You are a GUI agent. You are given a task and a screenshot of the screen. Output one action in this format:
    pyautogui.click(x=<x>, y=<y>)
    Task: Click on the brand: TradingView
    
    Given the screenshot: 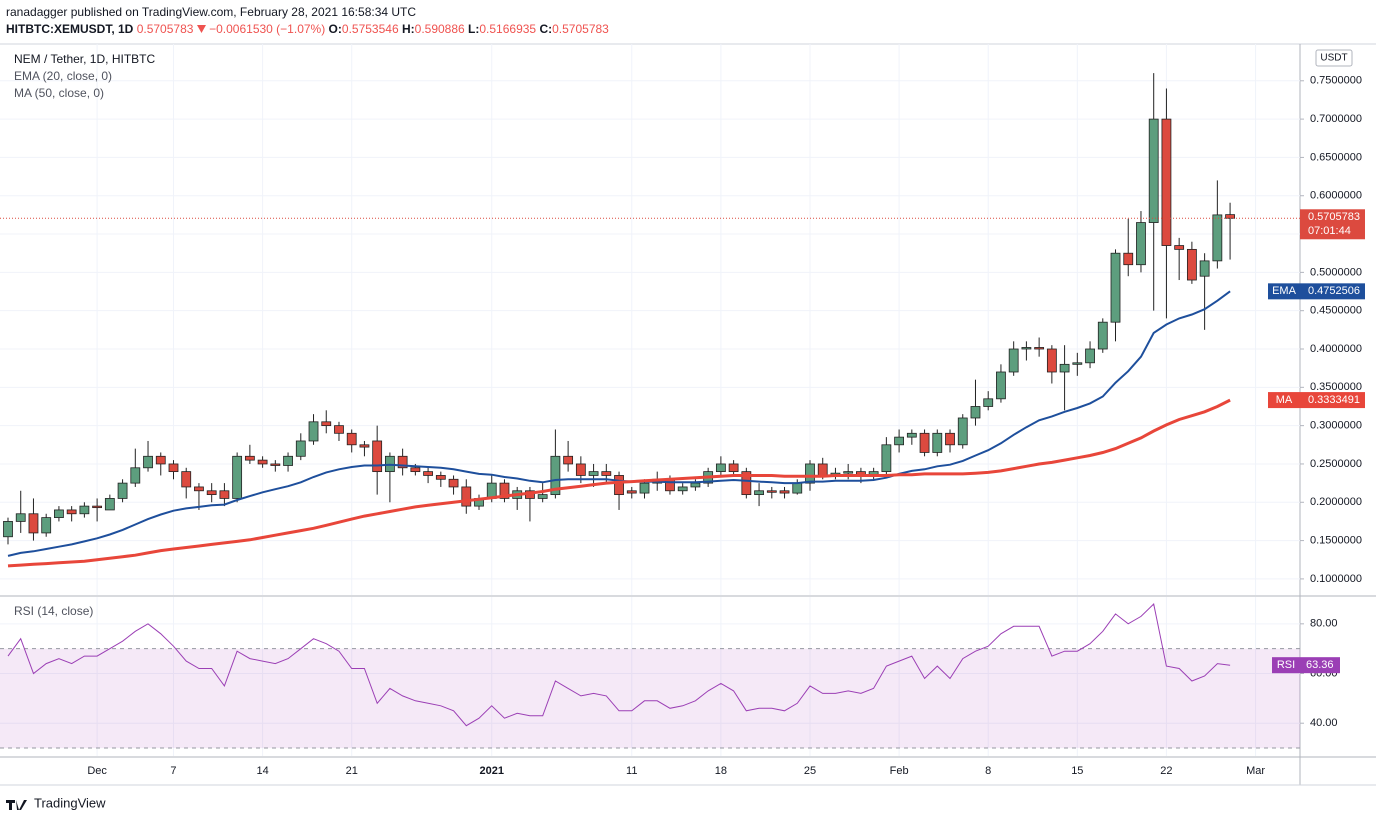 What is the action you would take?
    pyautogui.click(x=56, y=802)
    